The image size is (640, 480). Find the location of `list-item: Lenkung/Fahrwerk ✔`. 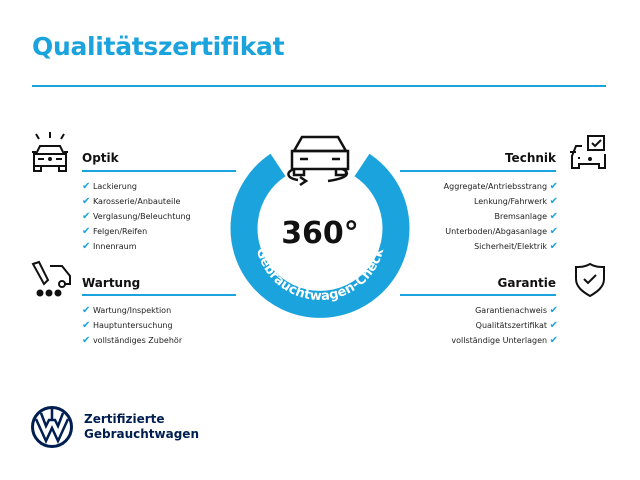

list-item: Lenkung/Fahrwerk ✔ is located at coordinates (515, 201).